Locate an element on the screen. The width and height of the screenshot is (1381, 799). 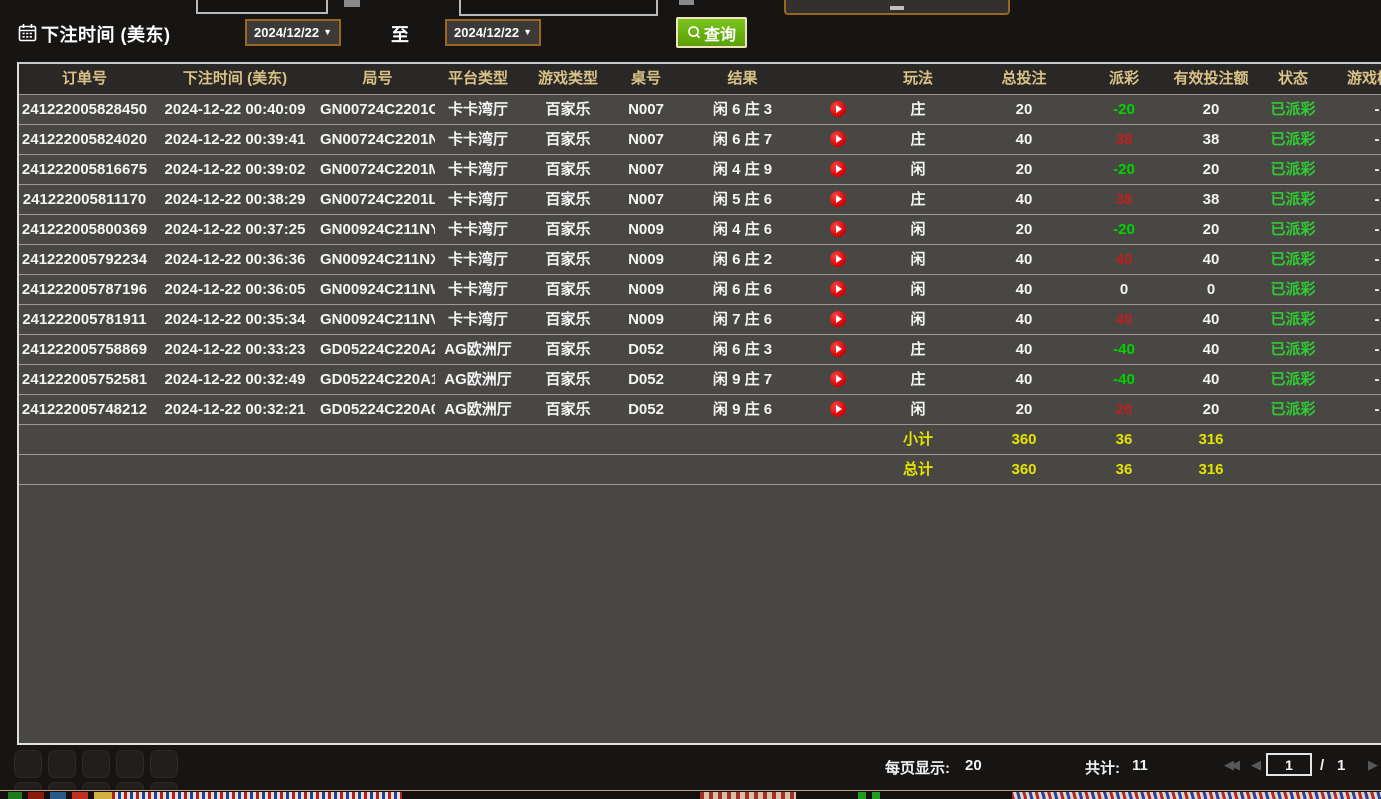
cropped-checkbox is located at coordinates (352, 3).